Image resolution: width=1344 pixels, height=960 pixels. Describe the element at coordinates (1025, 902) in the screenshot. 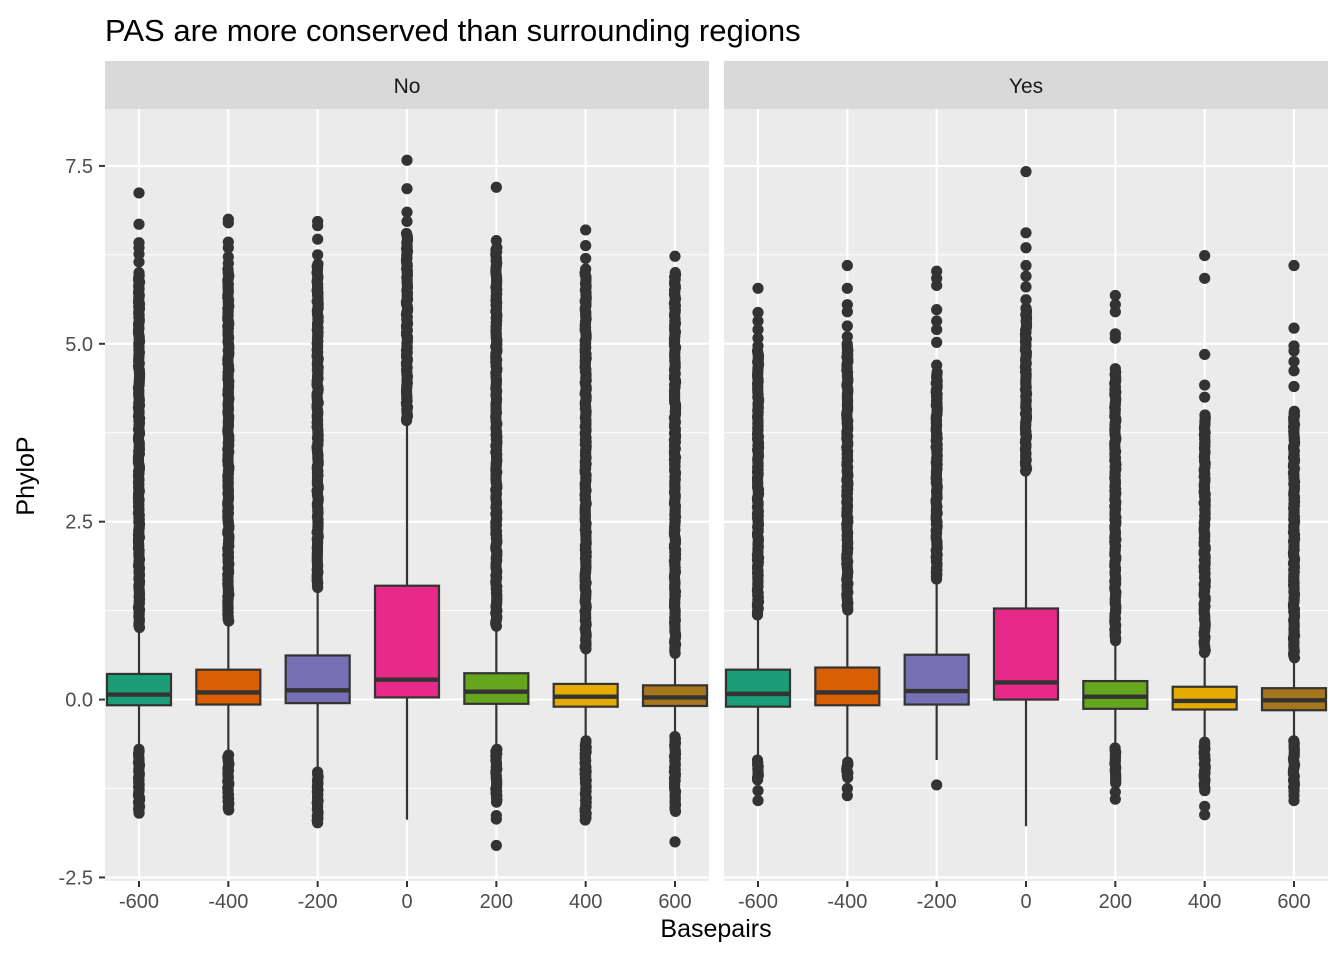

I see `x-tick-label: 0` at that location.